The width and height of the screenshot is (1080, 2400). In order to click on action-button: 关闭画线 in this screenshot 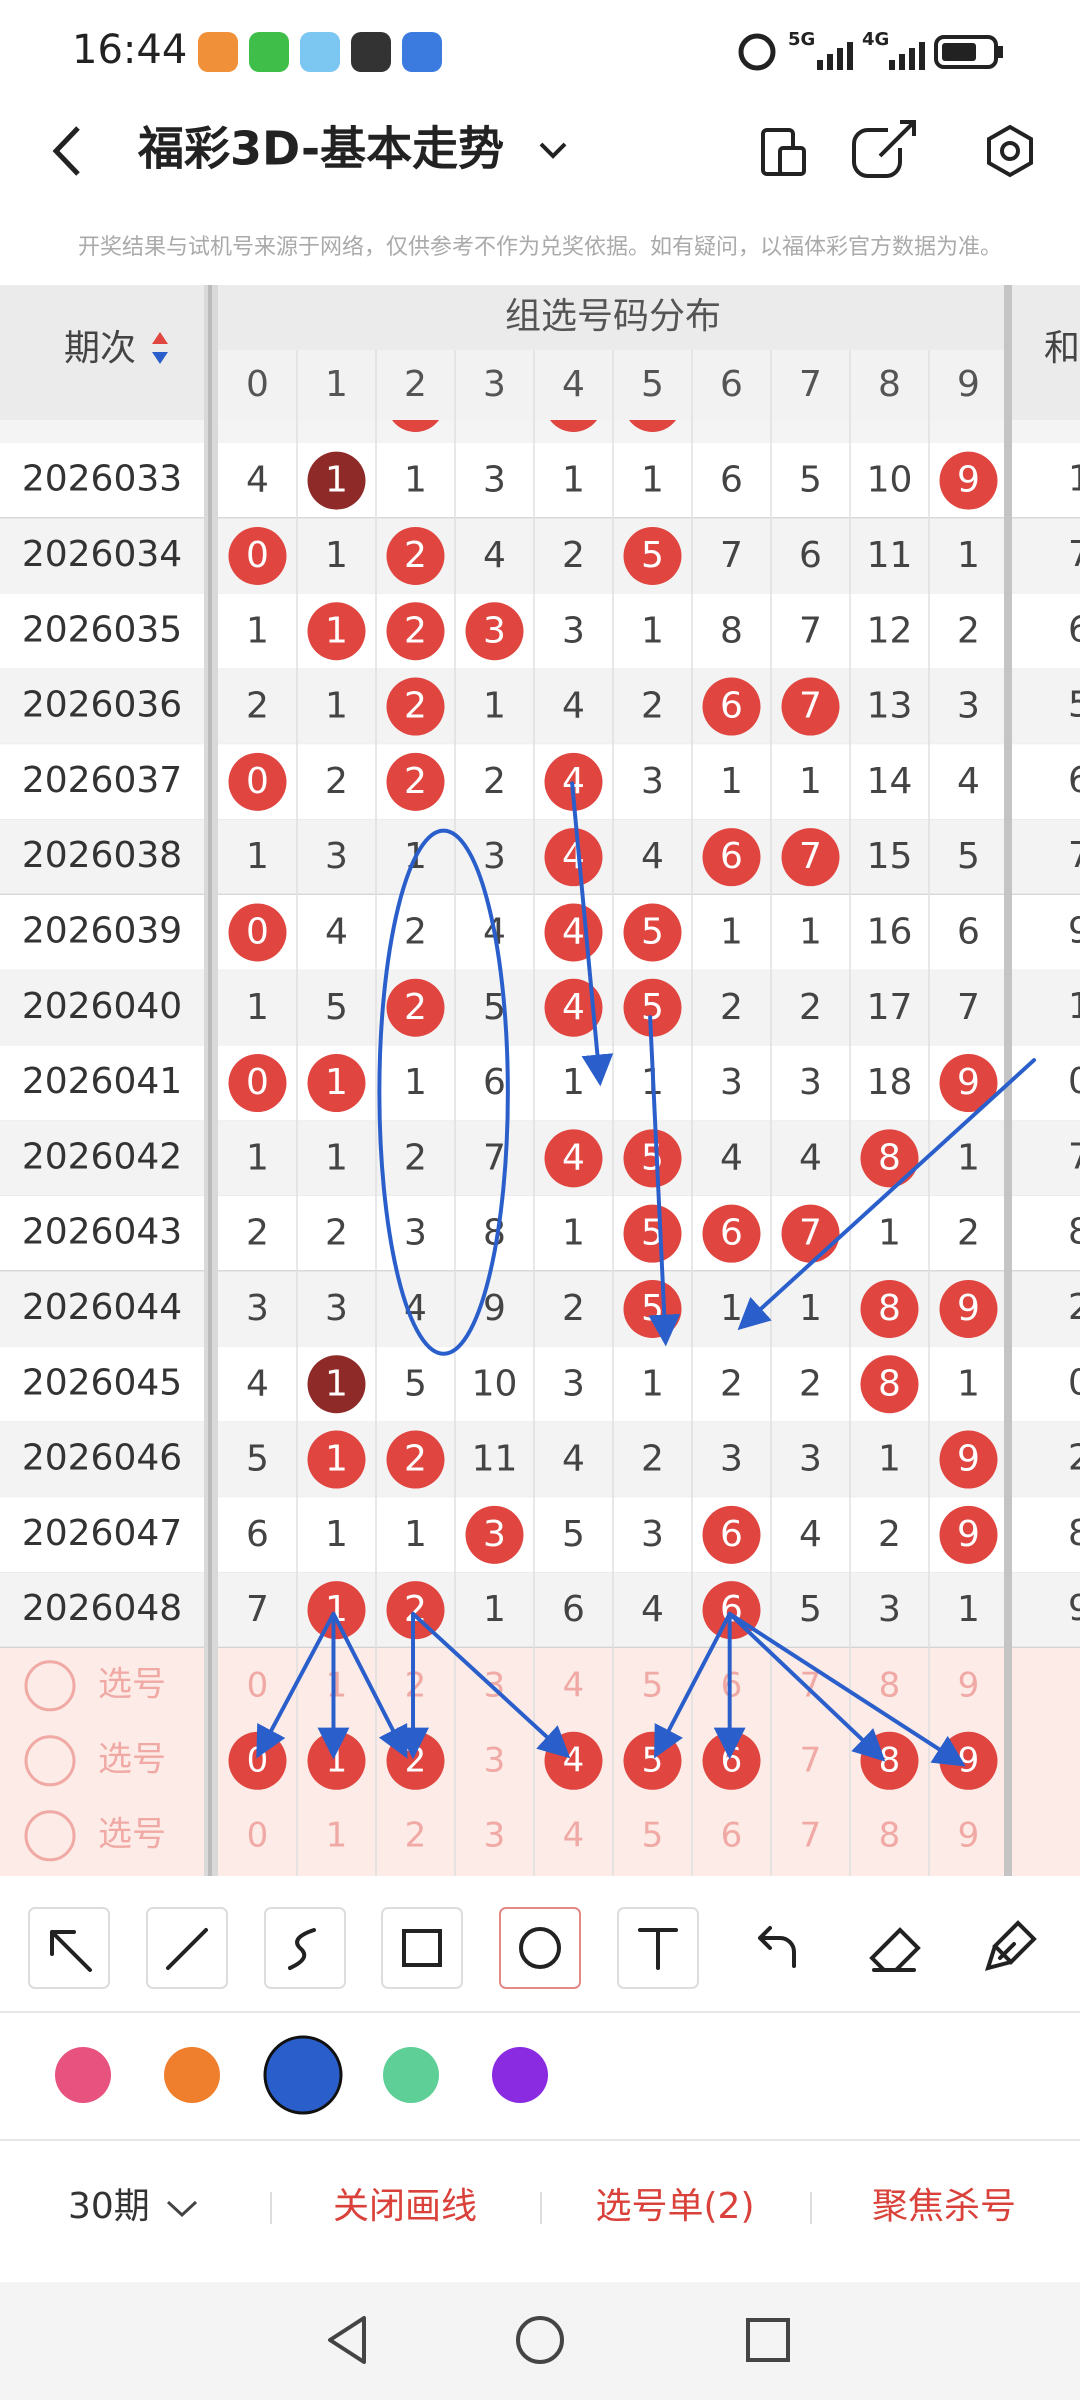, I will do `click(405, 2206)`.